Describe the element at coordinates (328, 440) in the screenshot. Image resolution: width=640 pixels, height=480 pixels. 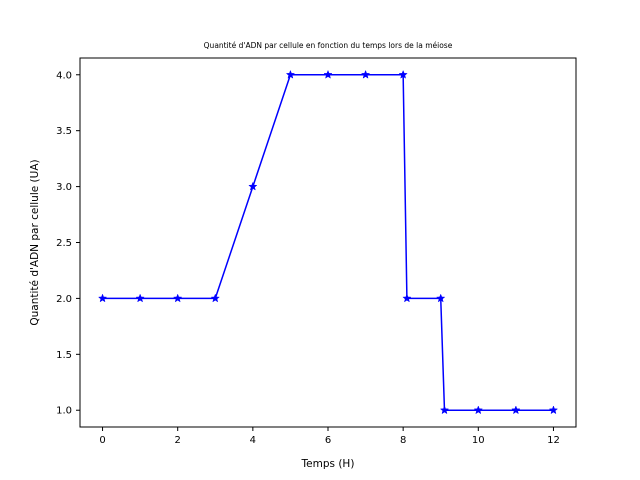
I see `x-tick-label: 6` at that location.